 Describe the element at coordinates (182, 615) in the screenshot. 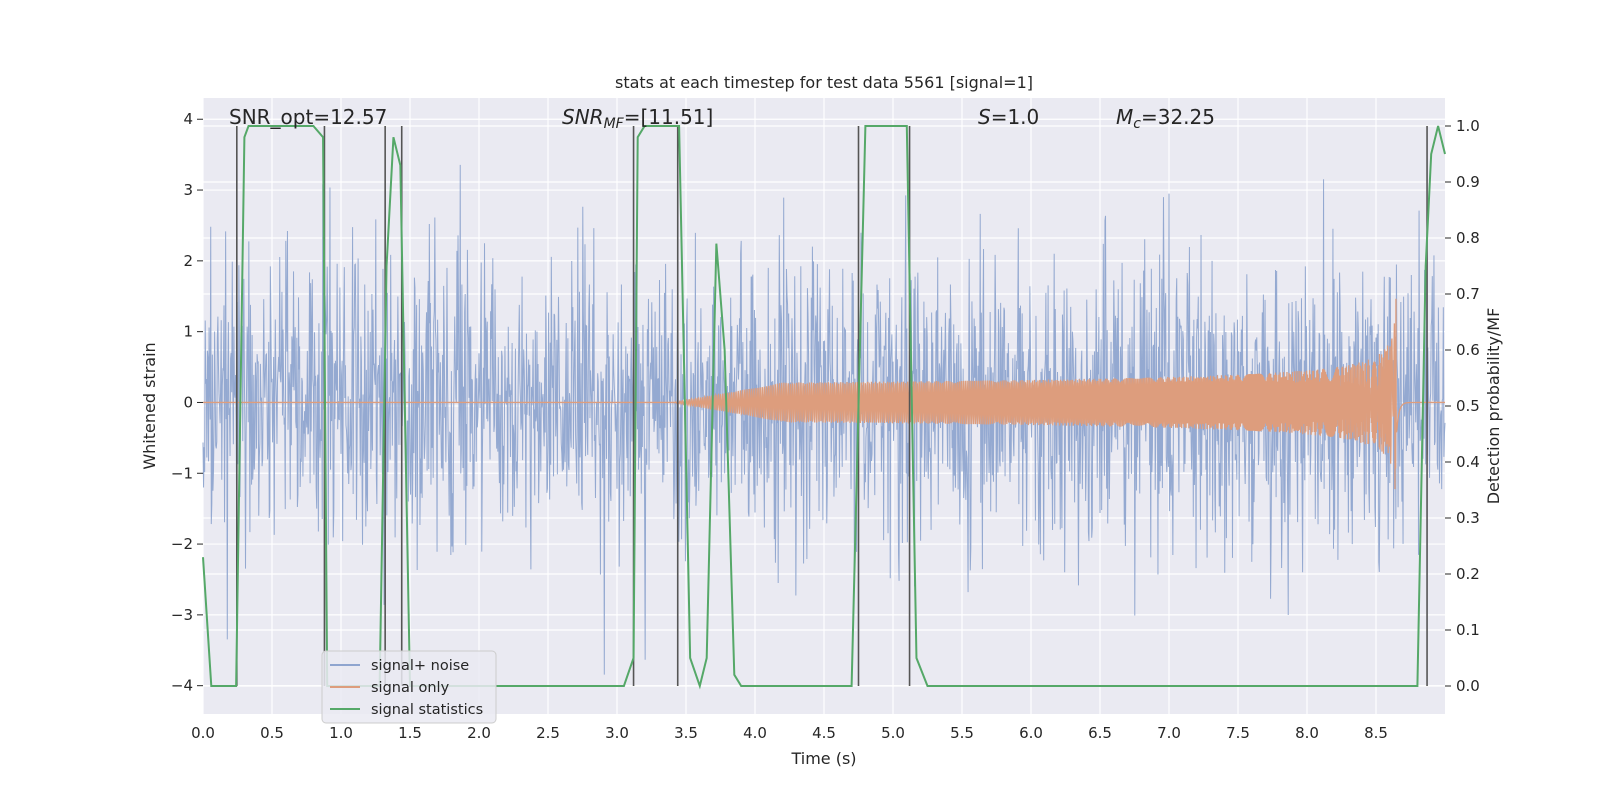

I see `y-tick-label: −3` at that location.